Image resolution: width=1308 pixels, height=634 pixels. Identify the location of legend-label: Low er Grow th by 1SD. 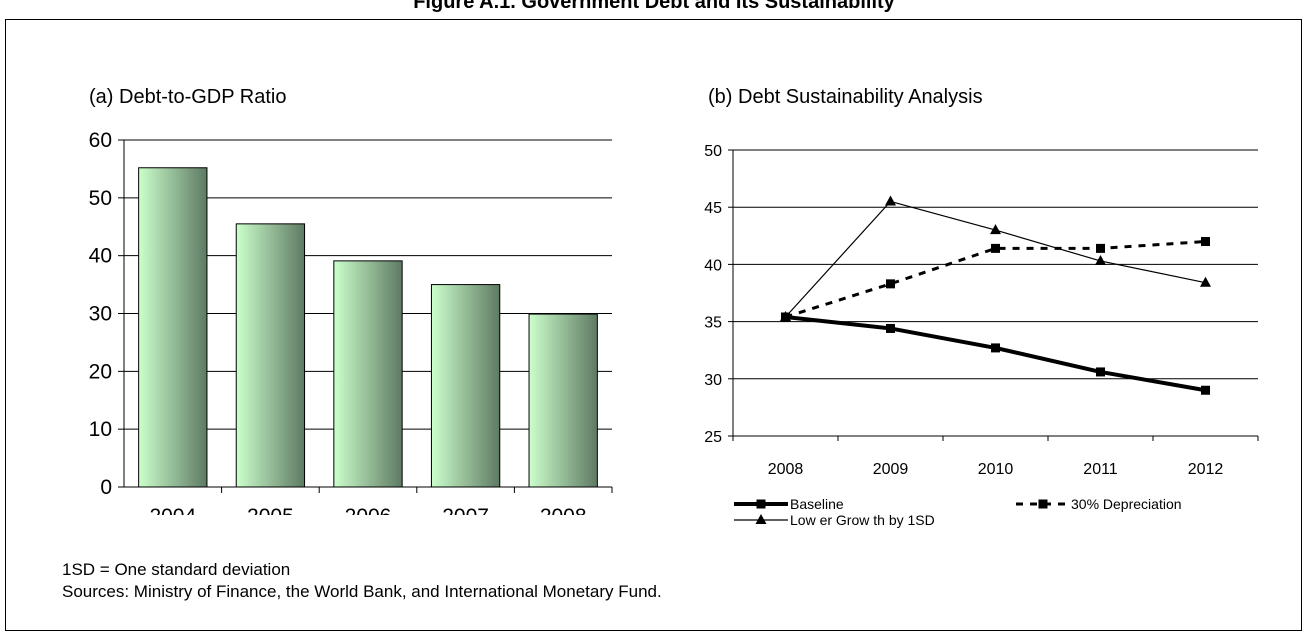
(862, 520).